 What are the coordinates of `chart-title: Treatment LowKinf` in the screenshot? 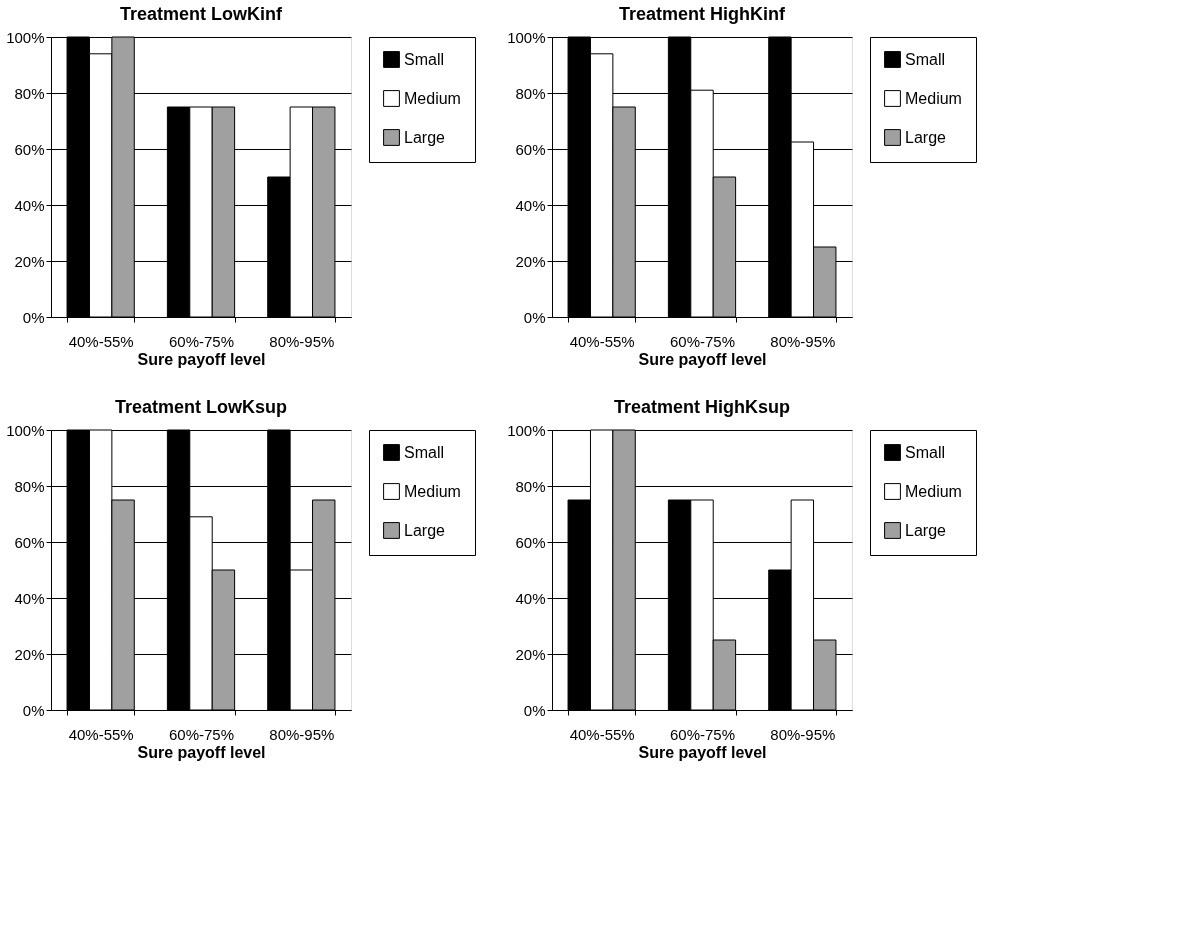 It's located at (201, 14).